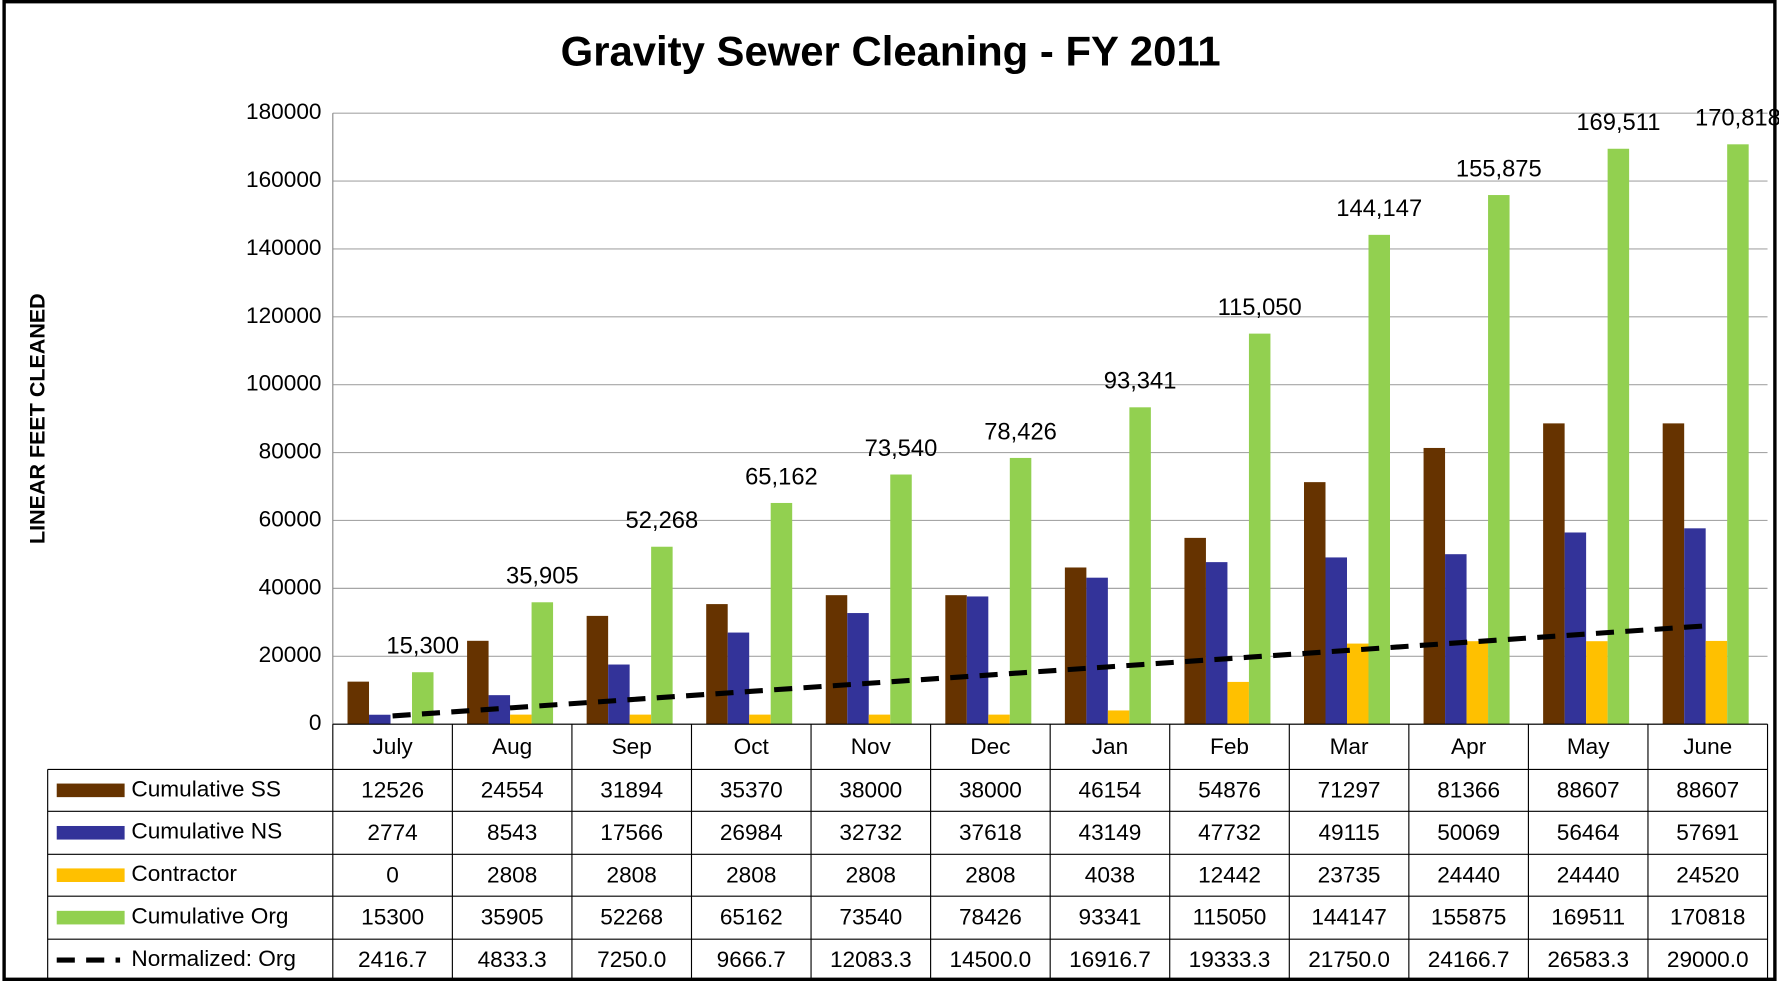 The height and width of the screenshot is (981, 1779). What do you see at coordinates (392, 789) in the screenshot?
I see `table-cell: 12526` at bounding box center [392, 789].